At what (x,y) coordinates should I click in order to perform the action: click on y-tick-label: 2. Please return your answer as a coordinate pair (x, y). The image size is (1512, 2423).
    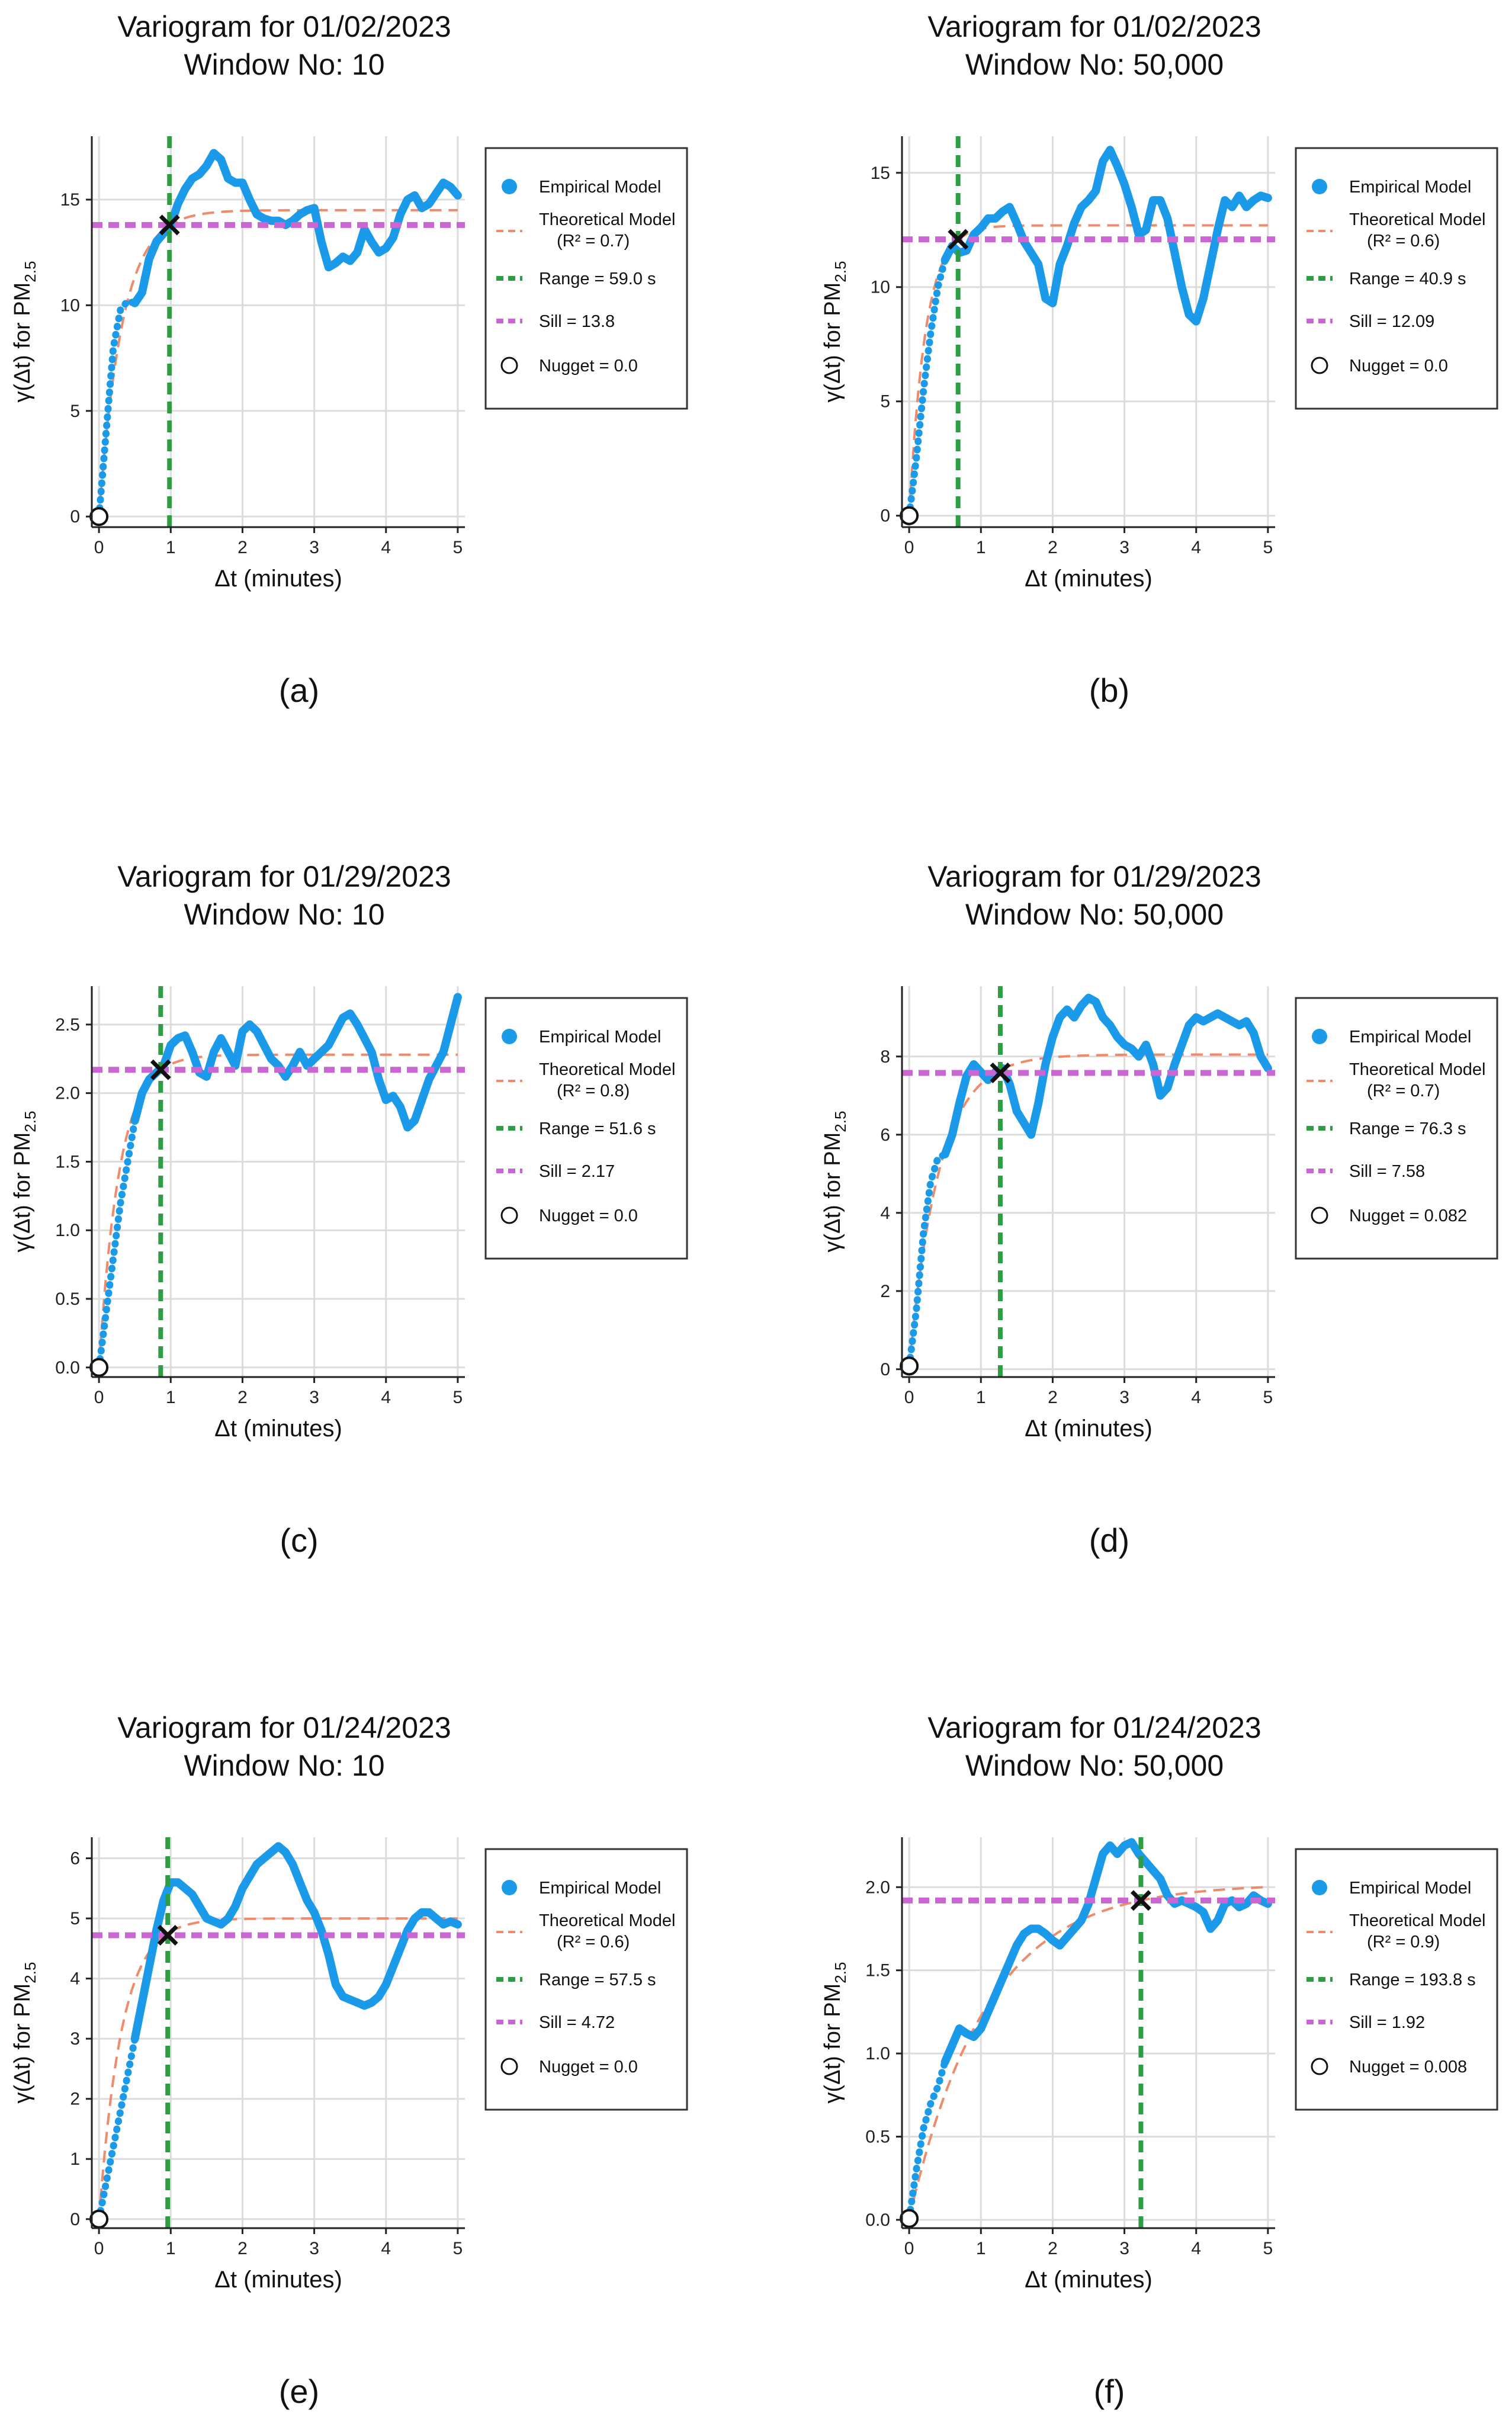
    Looking at the image, I should click on (885, 1292).